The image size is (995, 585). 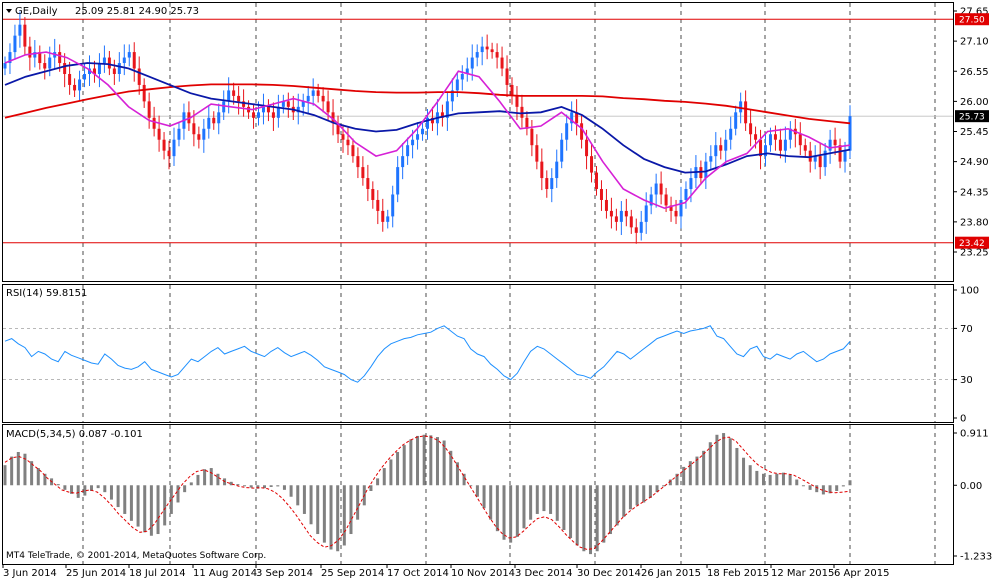 What do you see at coordinates (9, 11) in the screenshot?
I see `dropdown-arrow-icon` at bounding box center [9, 11].